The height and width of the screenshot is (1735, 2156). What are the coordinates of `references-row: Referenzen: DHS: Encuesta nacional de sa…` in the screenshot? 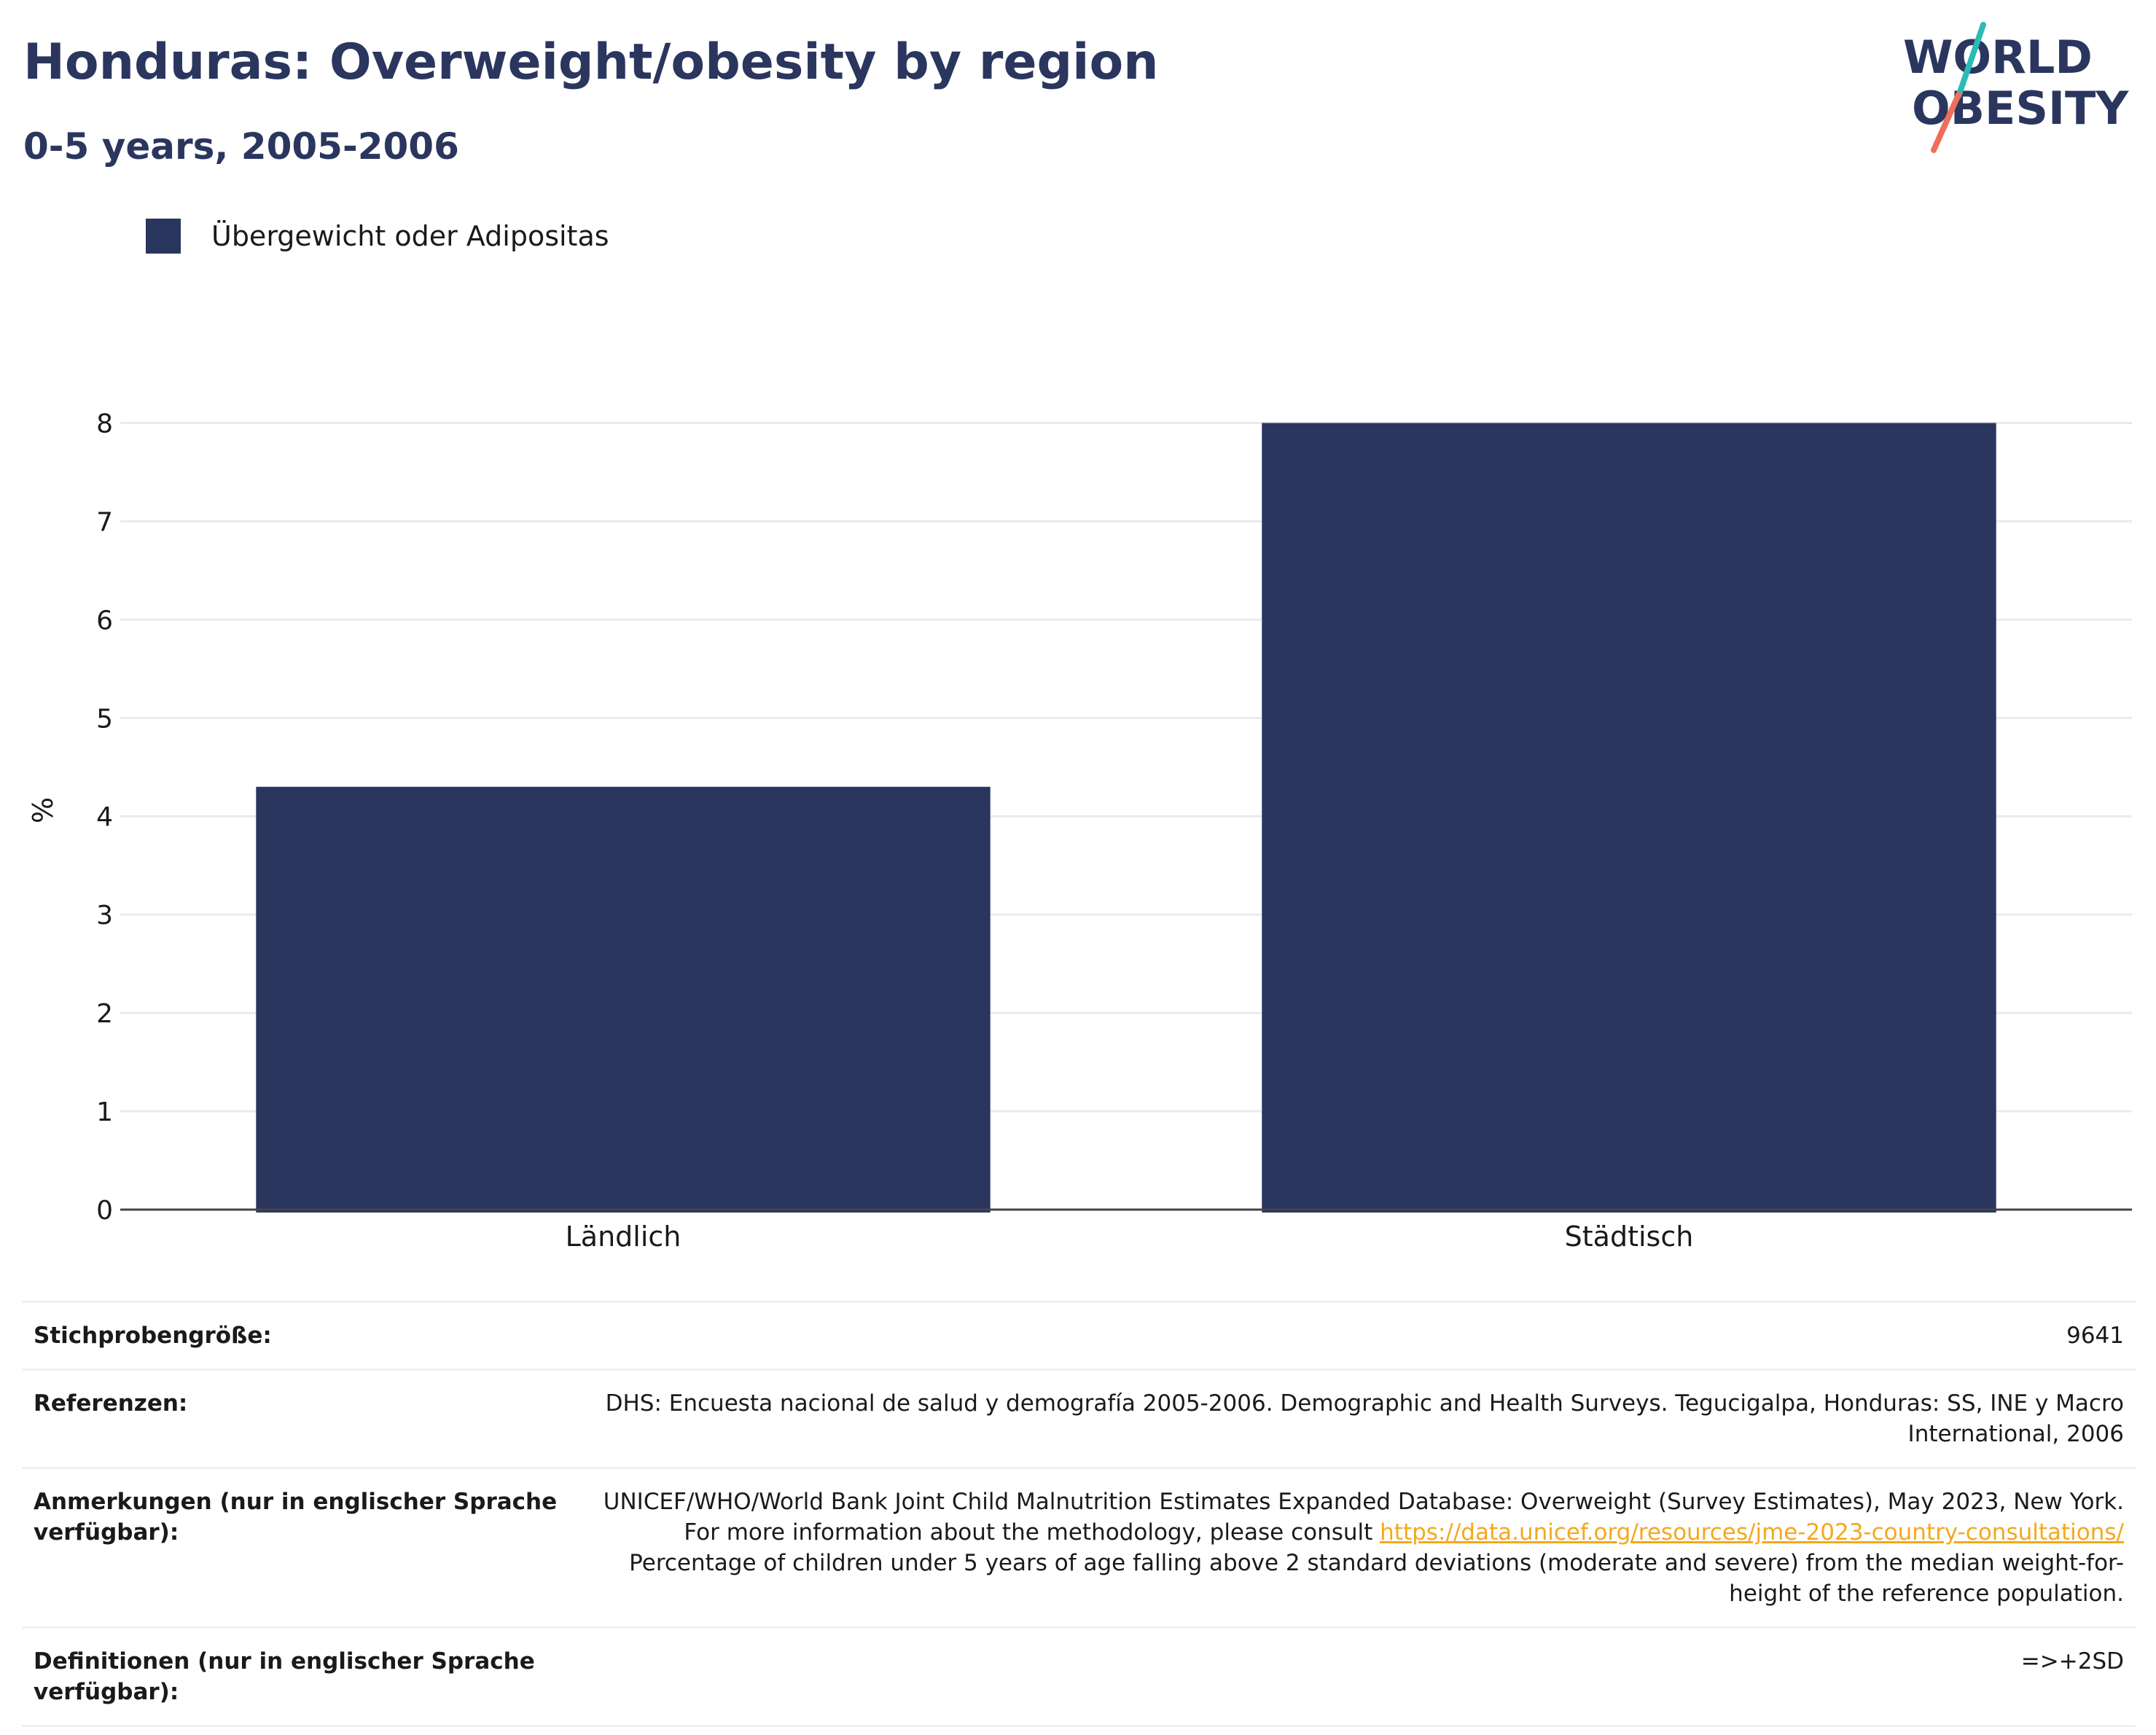 It's located at (1079, 1418).